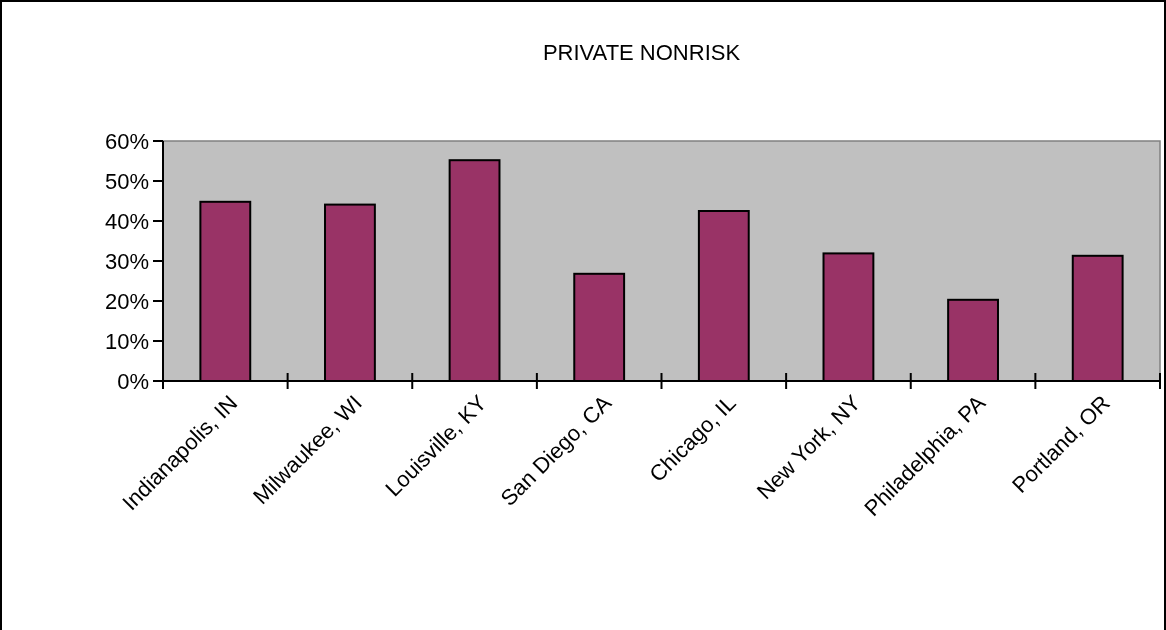 The width and height of the screenshot is (1166, 630). Describe the element at coordinates (126, 301) in the screenshot. I see `y-tick-label: 20%` at that location.